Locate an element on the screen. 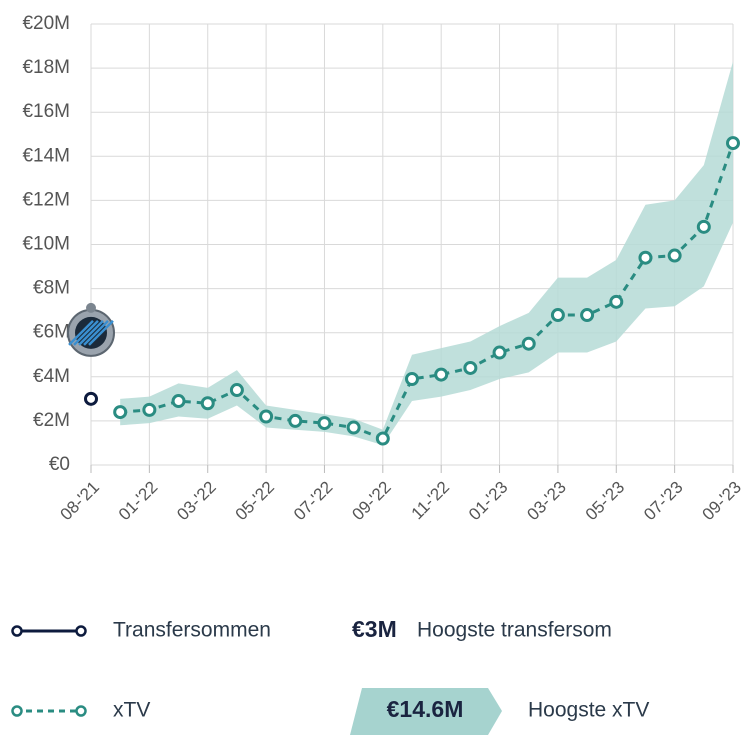  y-tick-label: €12M is located at coordinates (46, 199).